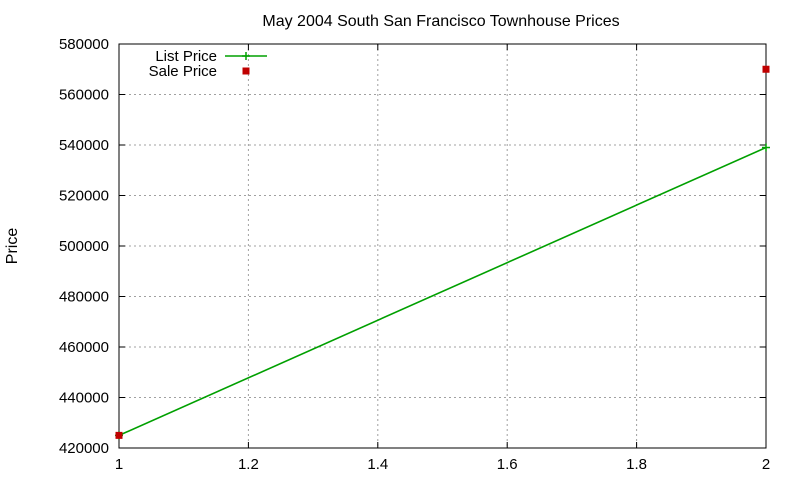  I want to click on y-tick-label: 460000, so click(84, 347).